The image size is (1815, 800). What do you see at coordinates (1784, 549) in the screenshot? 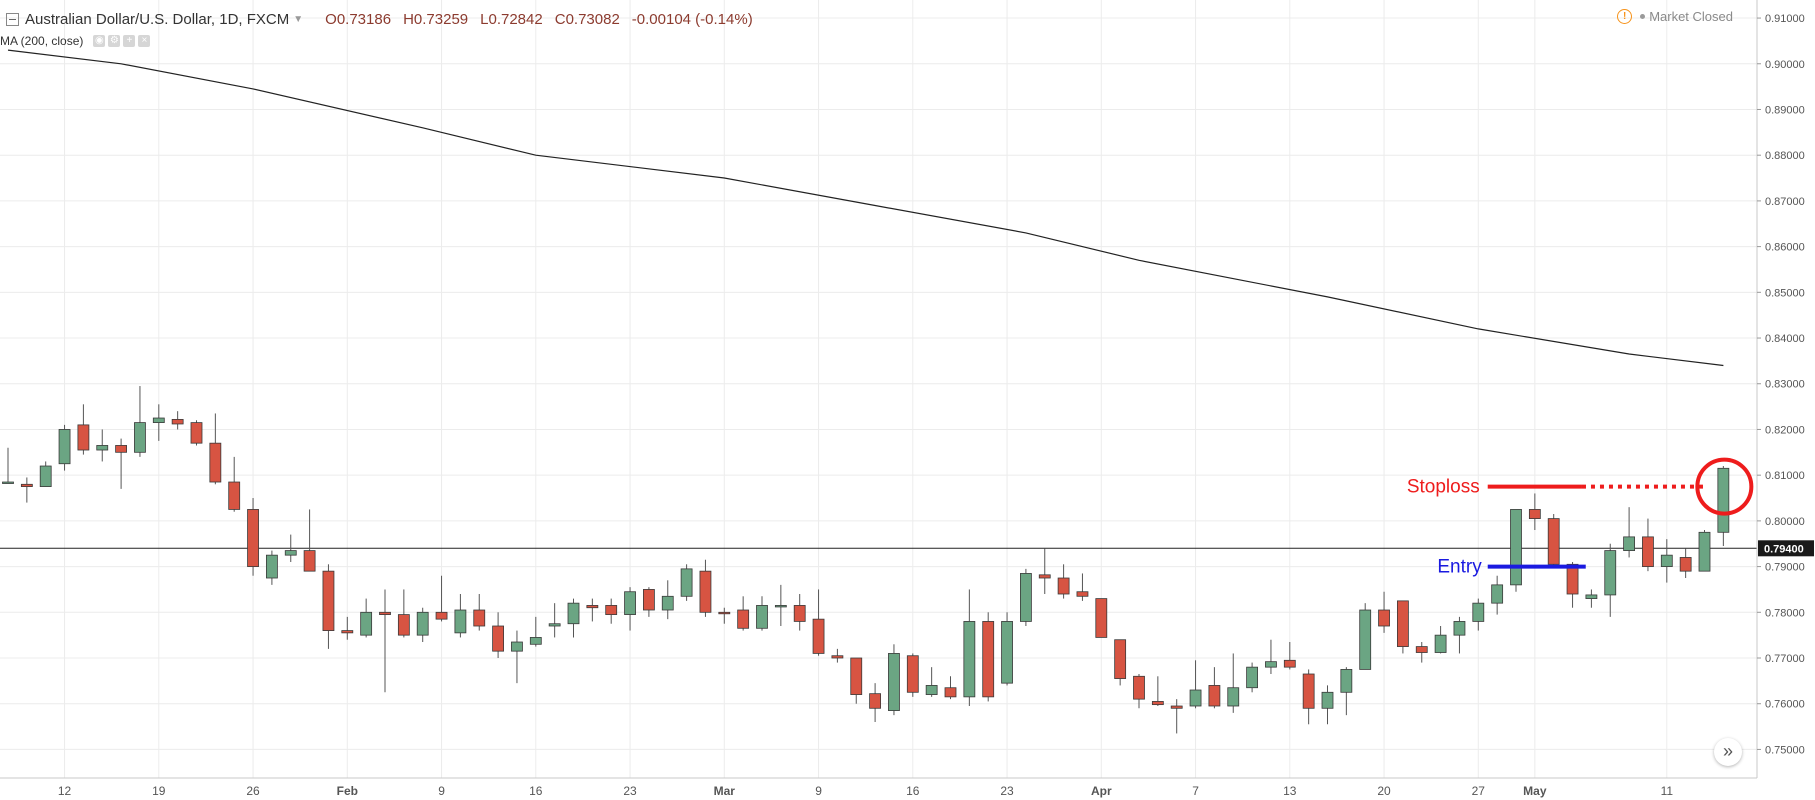
I see `last-price-label: 0.79400` at bounding box center [1784, 549].